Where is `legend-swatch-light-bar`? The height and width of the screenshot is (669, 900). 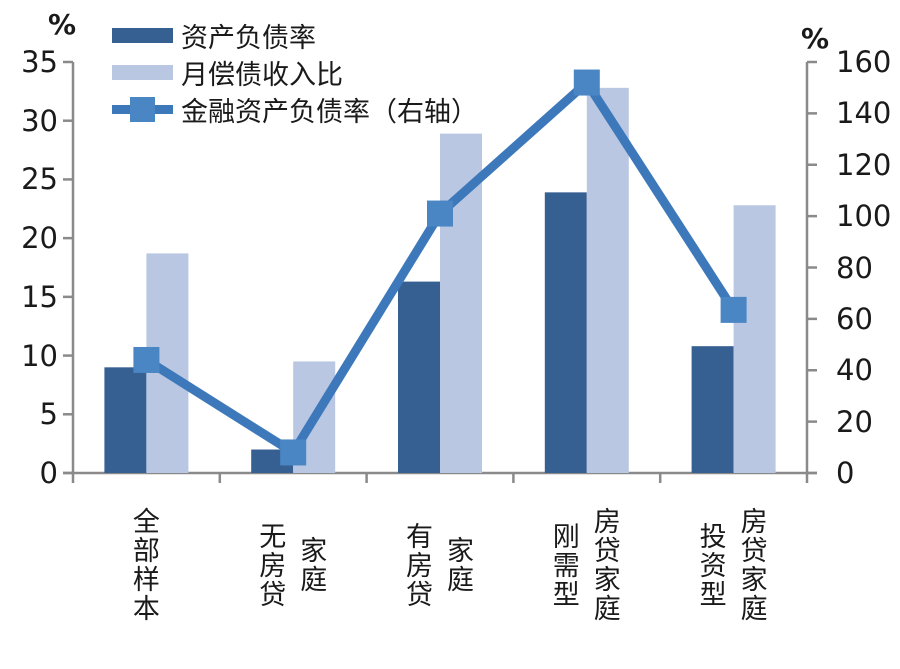
legend-swatch-light-bar is located at coordinates (142, 72).